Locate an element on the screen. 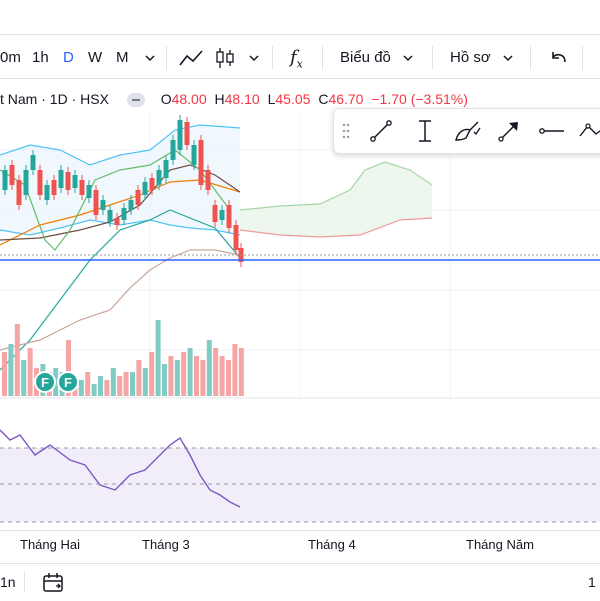 The width and height of the screenshot is (600, 601). time-axis is located at coordinates (300, 546).